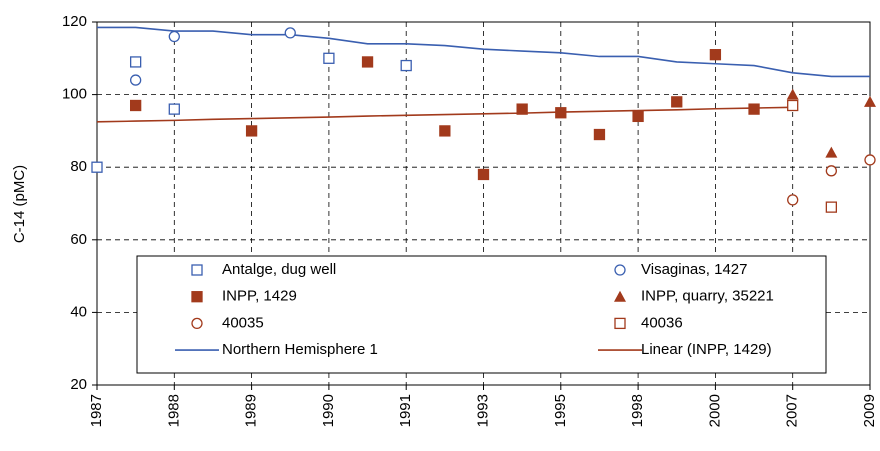  What do you see at coordinates (251, 410) in the screenshot?
I see `x-tick-label: 1989` at bounding box center [251, 410].